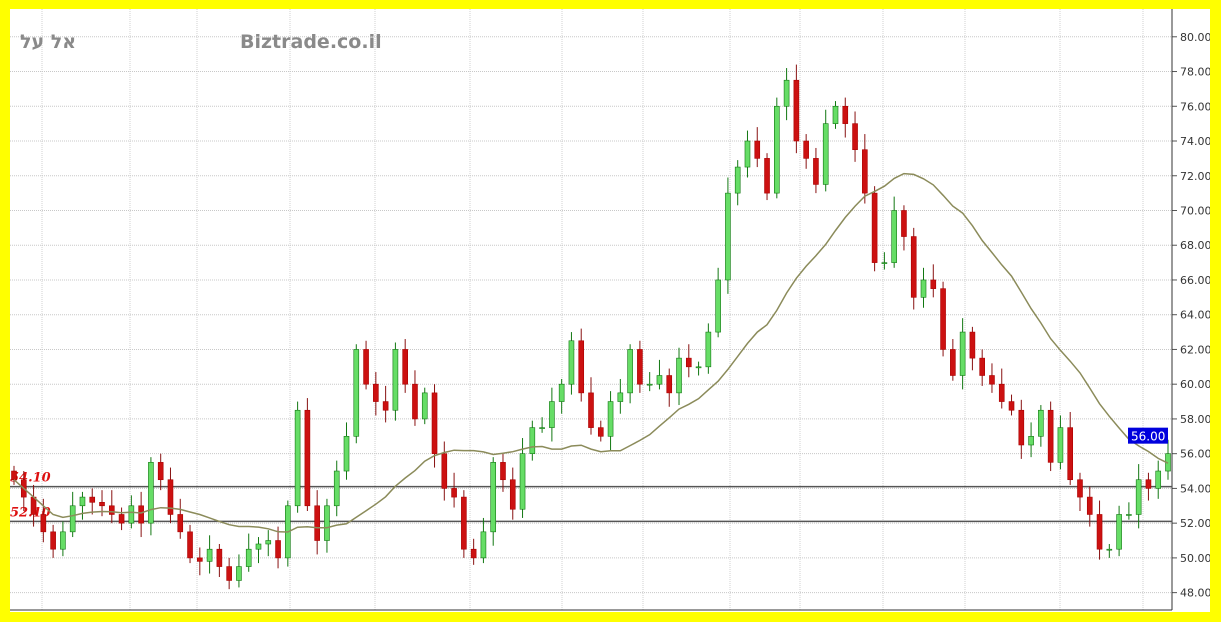 This screenshot has height=622, width=1221. I want to click on y-tick-label: 76.00, so click(1195, 106).